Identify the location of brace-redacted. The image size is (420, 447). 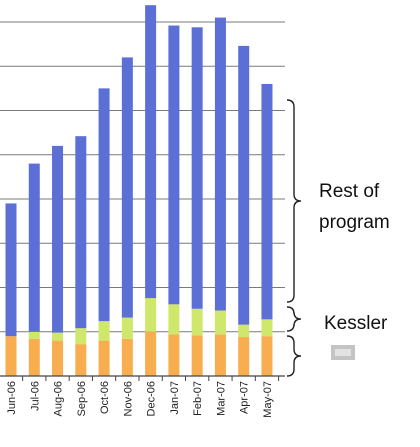
(294, 356).